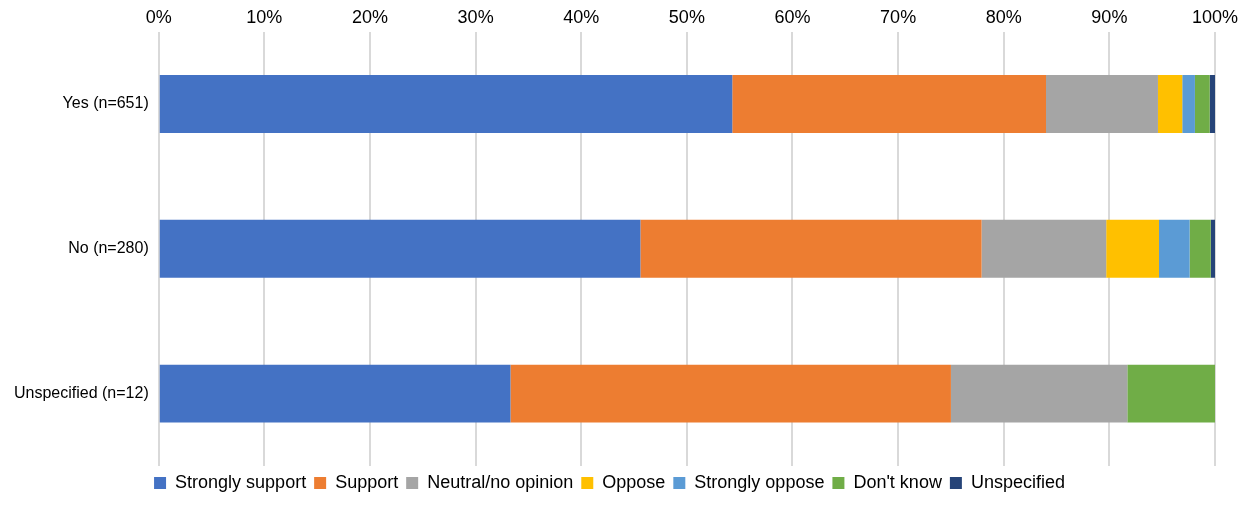  What do you see at coordinates (898, 481) in the screenshot?
I see `legend-label: Don't know` at bounding box center [898, 481].